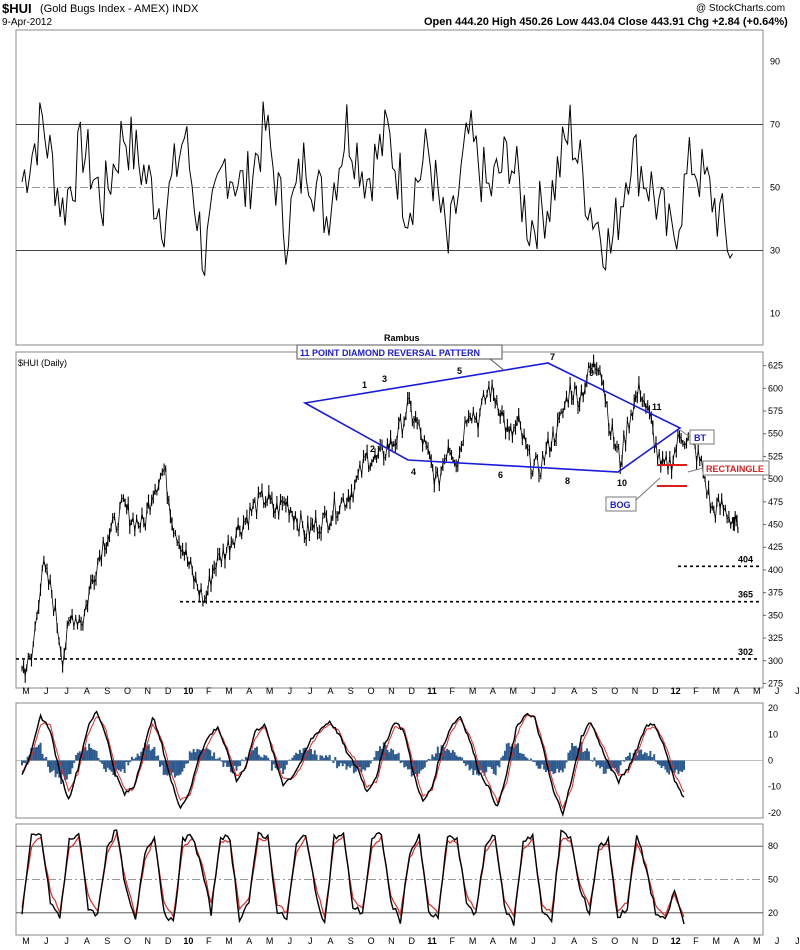  Describe the element at coordinates (620, 505) in the screenshot. I see `bog-label: BOG` at that location.